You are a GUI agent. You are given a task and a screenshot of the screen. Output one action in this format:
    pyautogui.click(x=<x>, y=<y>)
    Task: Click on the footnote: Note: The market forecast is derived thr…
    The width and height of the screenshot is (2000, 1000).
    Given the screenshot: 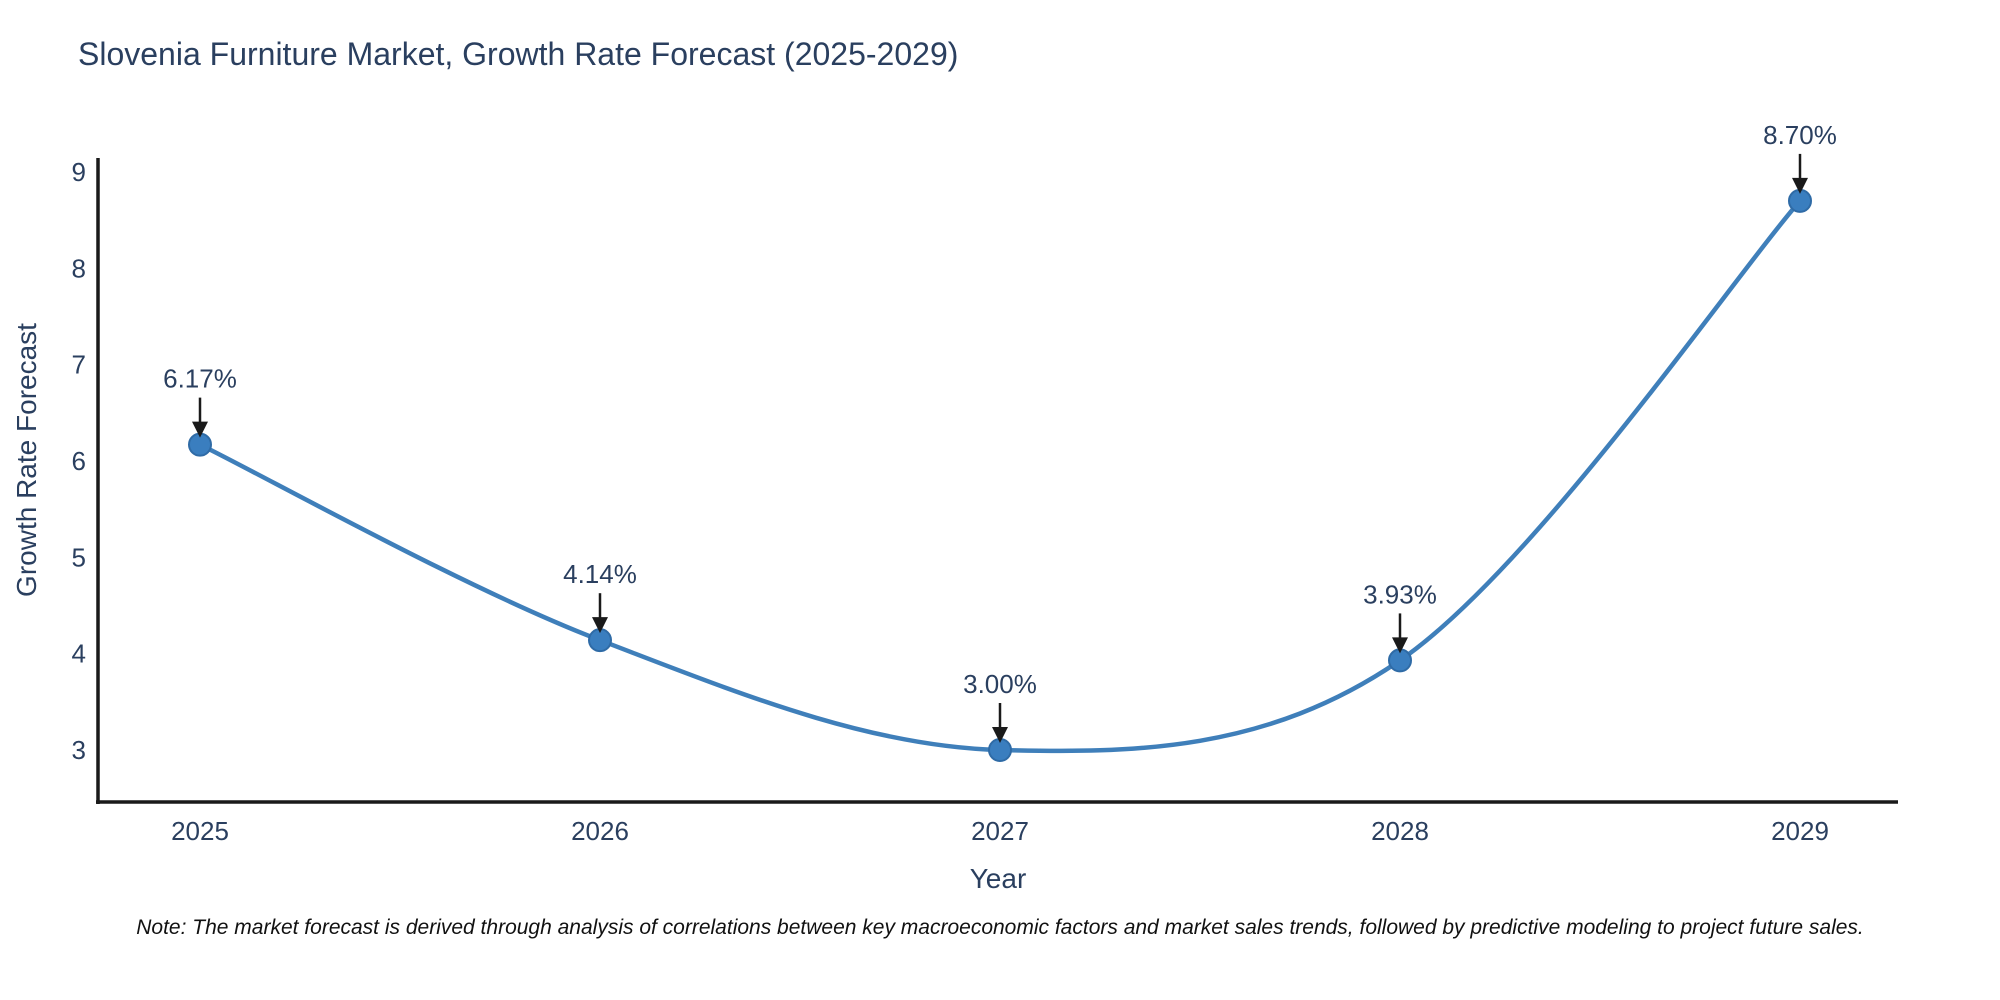 What is the action you would take?
    pyautogui.click(x=1000, y=927)
    